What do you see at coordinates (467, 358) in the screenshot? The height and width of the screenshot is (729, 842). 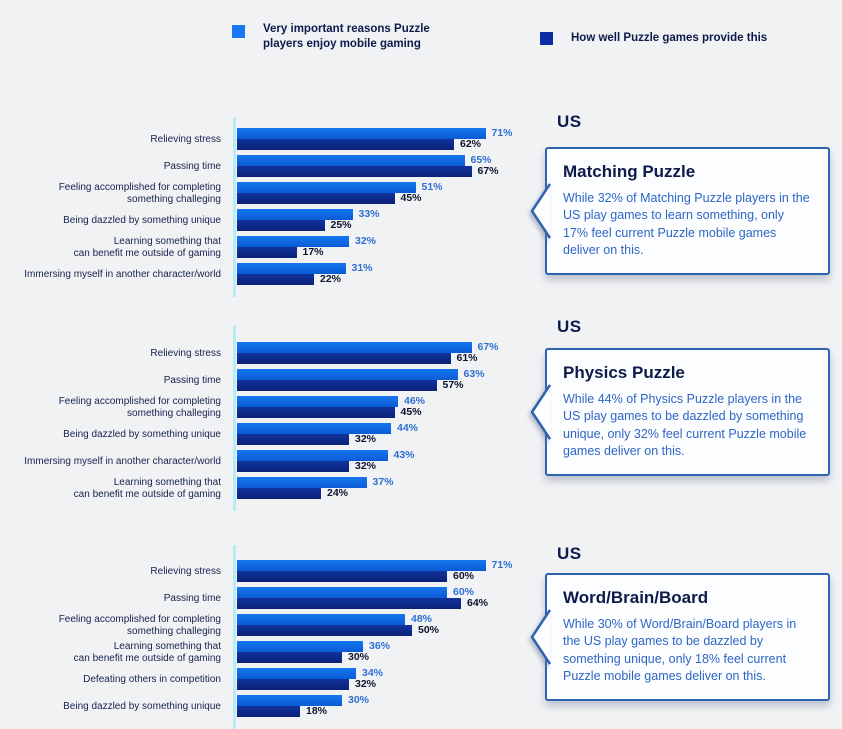 I see `bar-value-provide: 61%` at bounding box center [467, 358].